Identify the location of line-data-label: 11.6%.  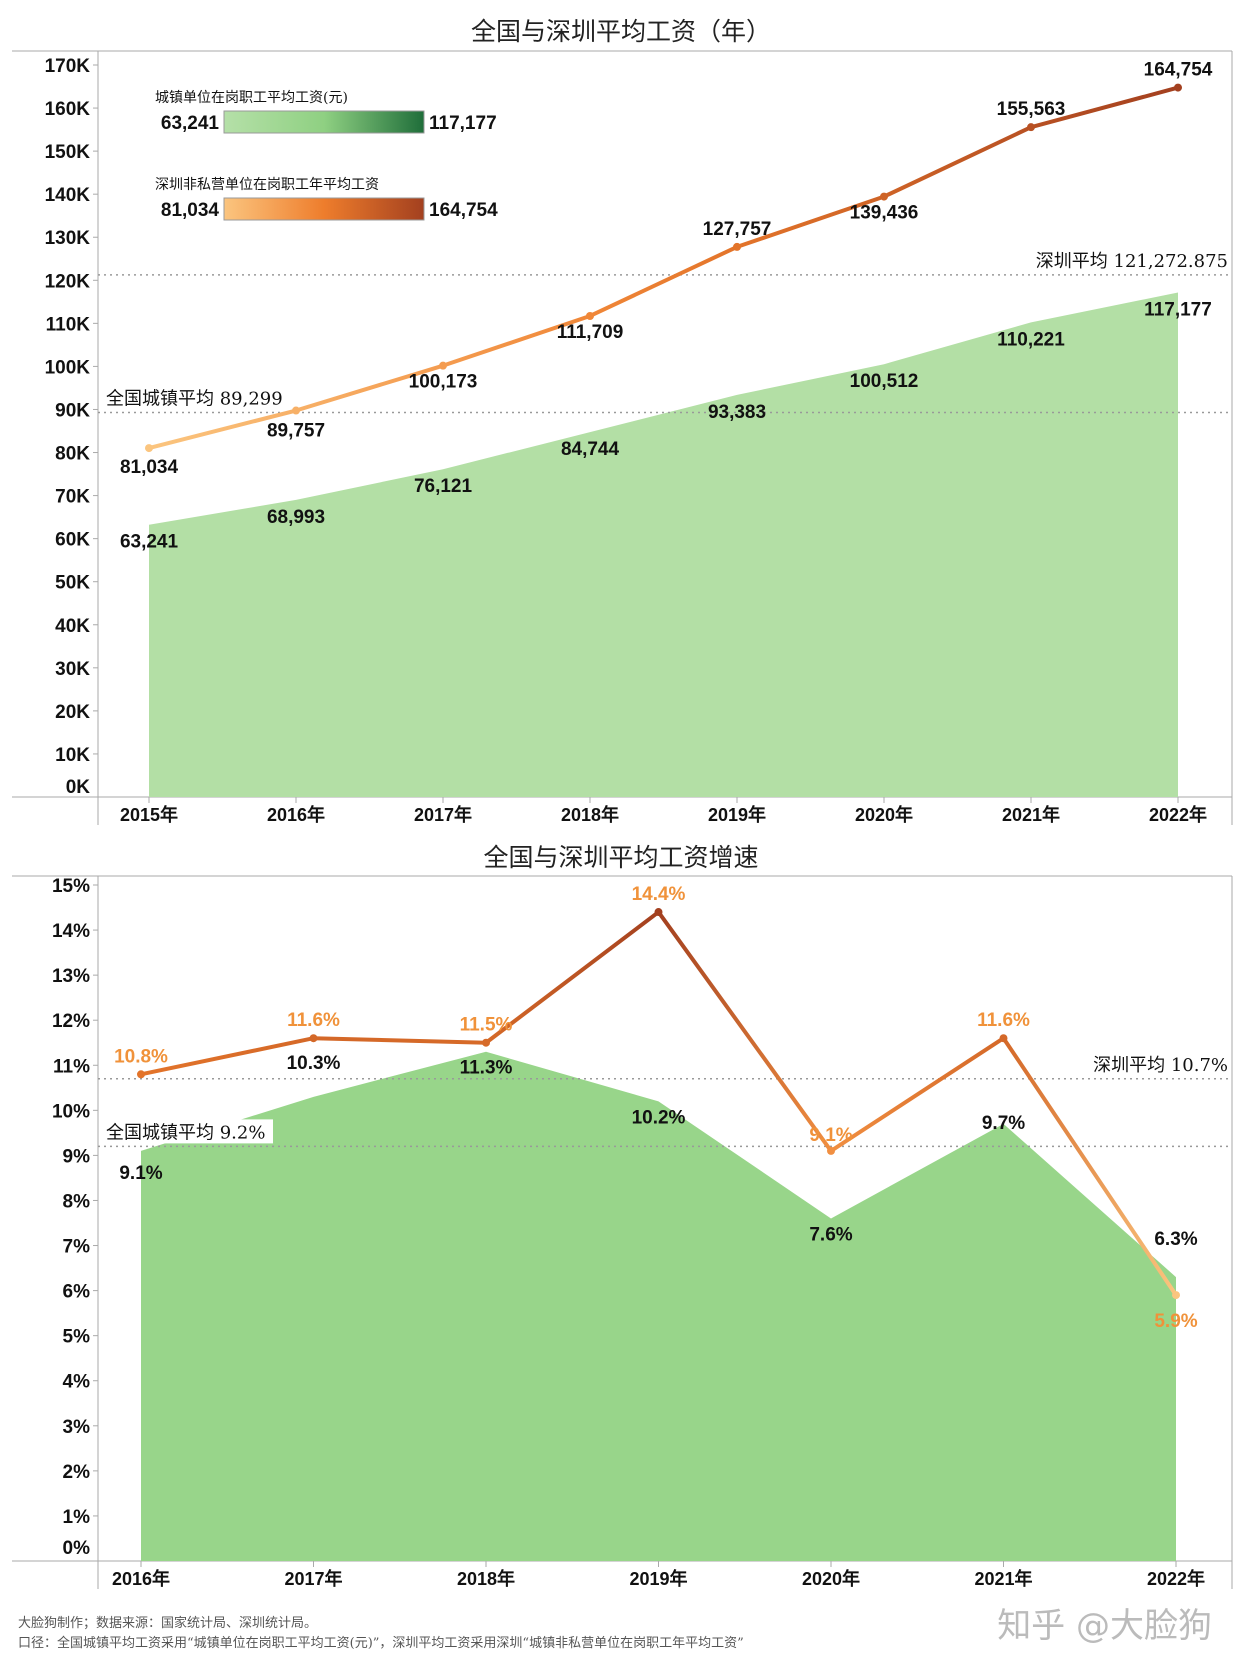
(313, 1020).